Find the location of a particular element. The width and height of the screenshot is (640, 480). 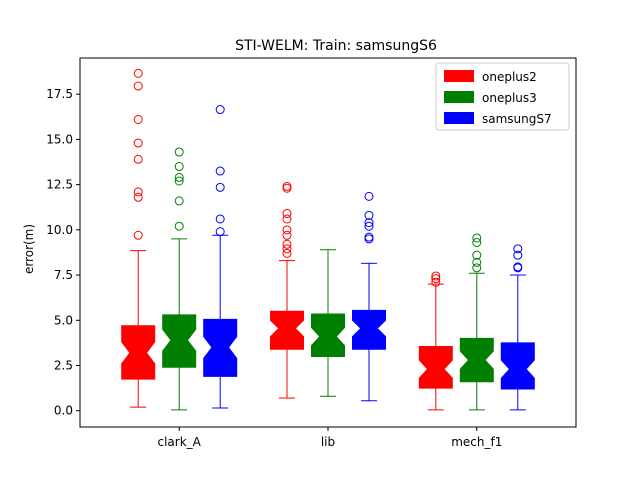

x-tick-label: lib is located at coordinates (328, 442).